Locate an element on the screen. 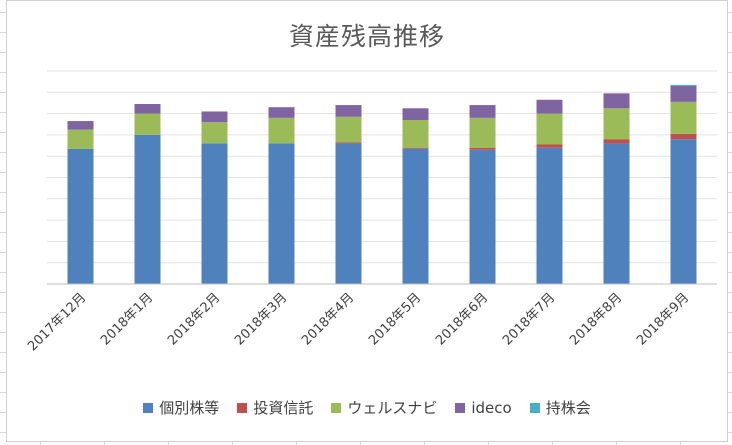  chart-title: 資産残高推移 is located at coordinates (366, 36).